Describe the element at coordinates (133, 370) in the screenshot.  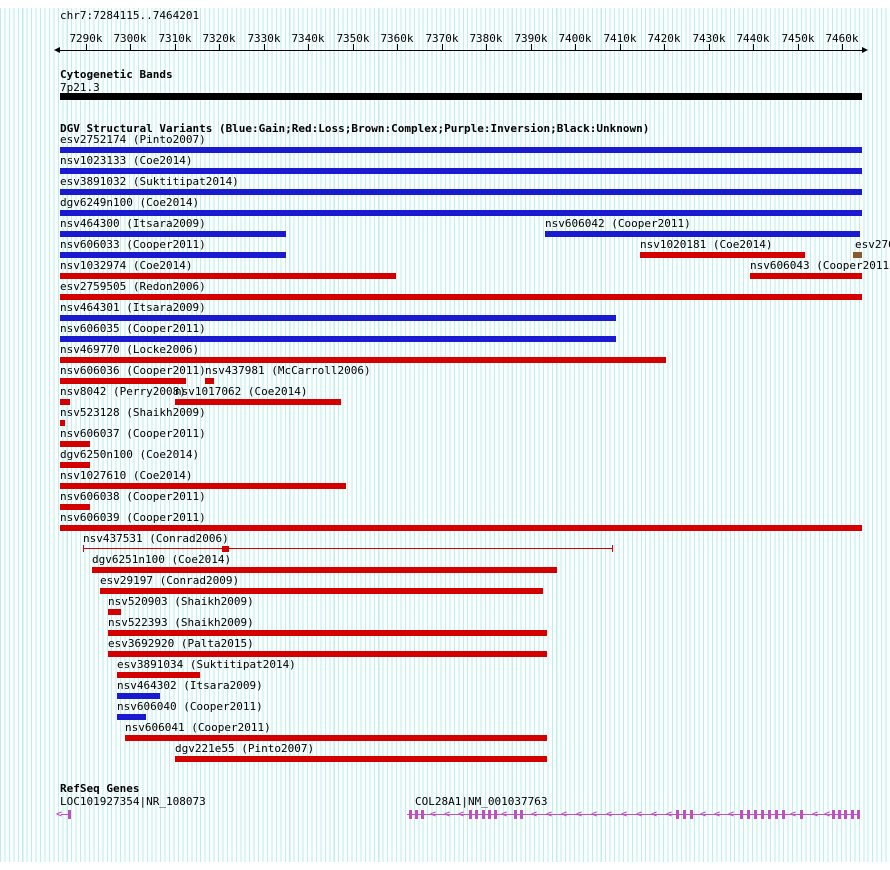
I see `variant-label: nsv606036 (Cooper2011)` at that location.